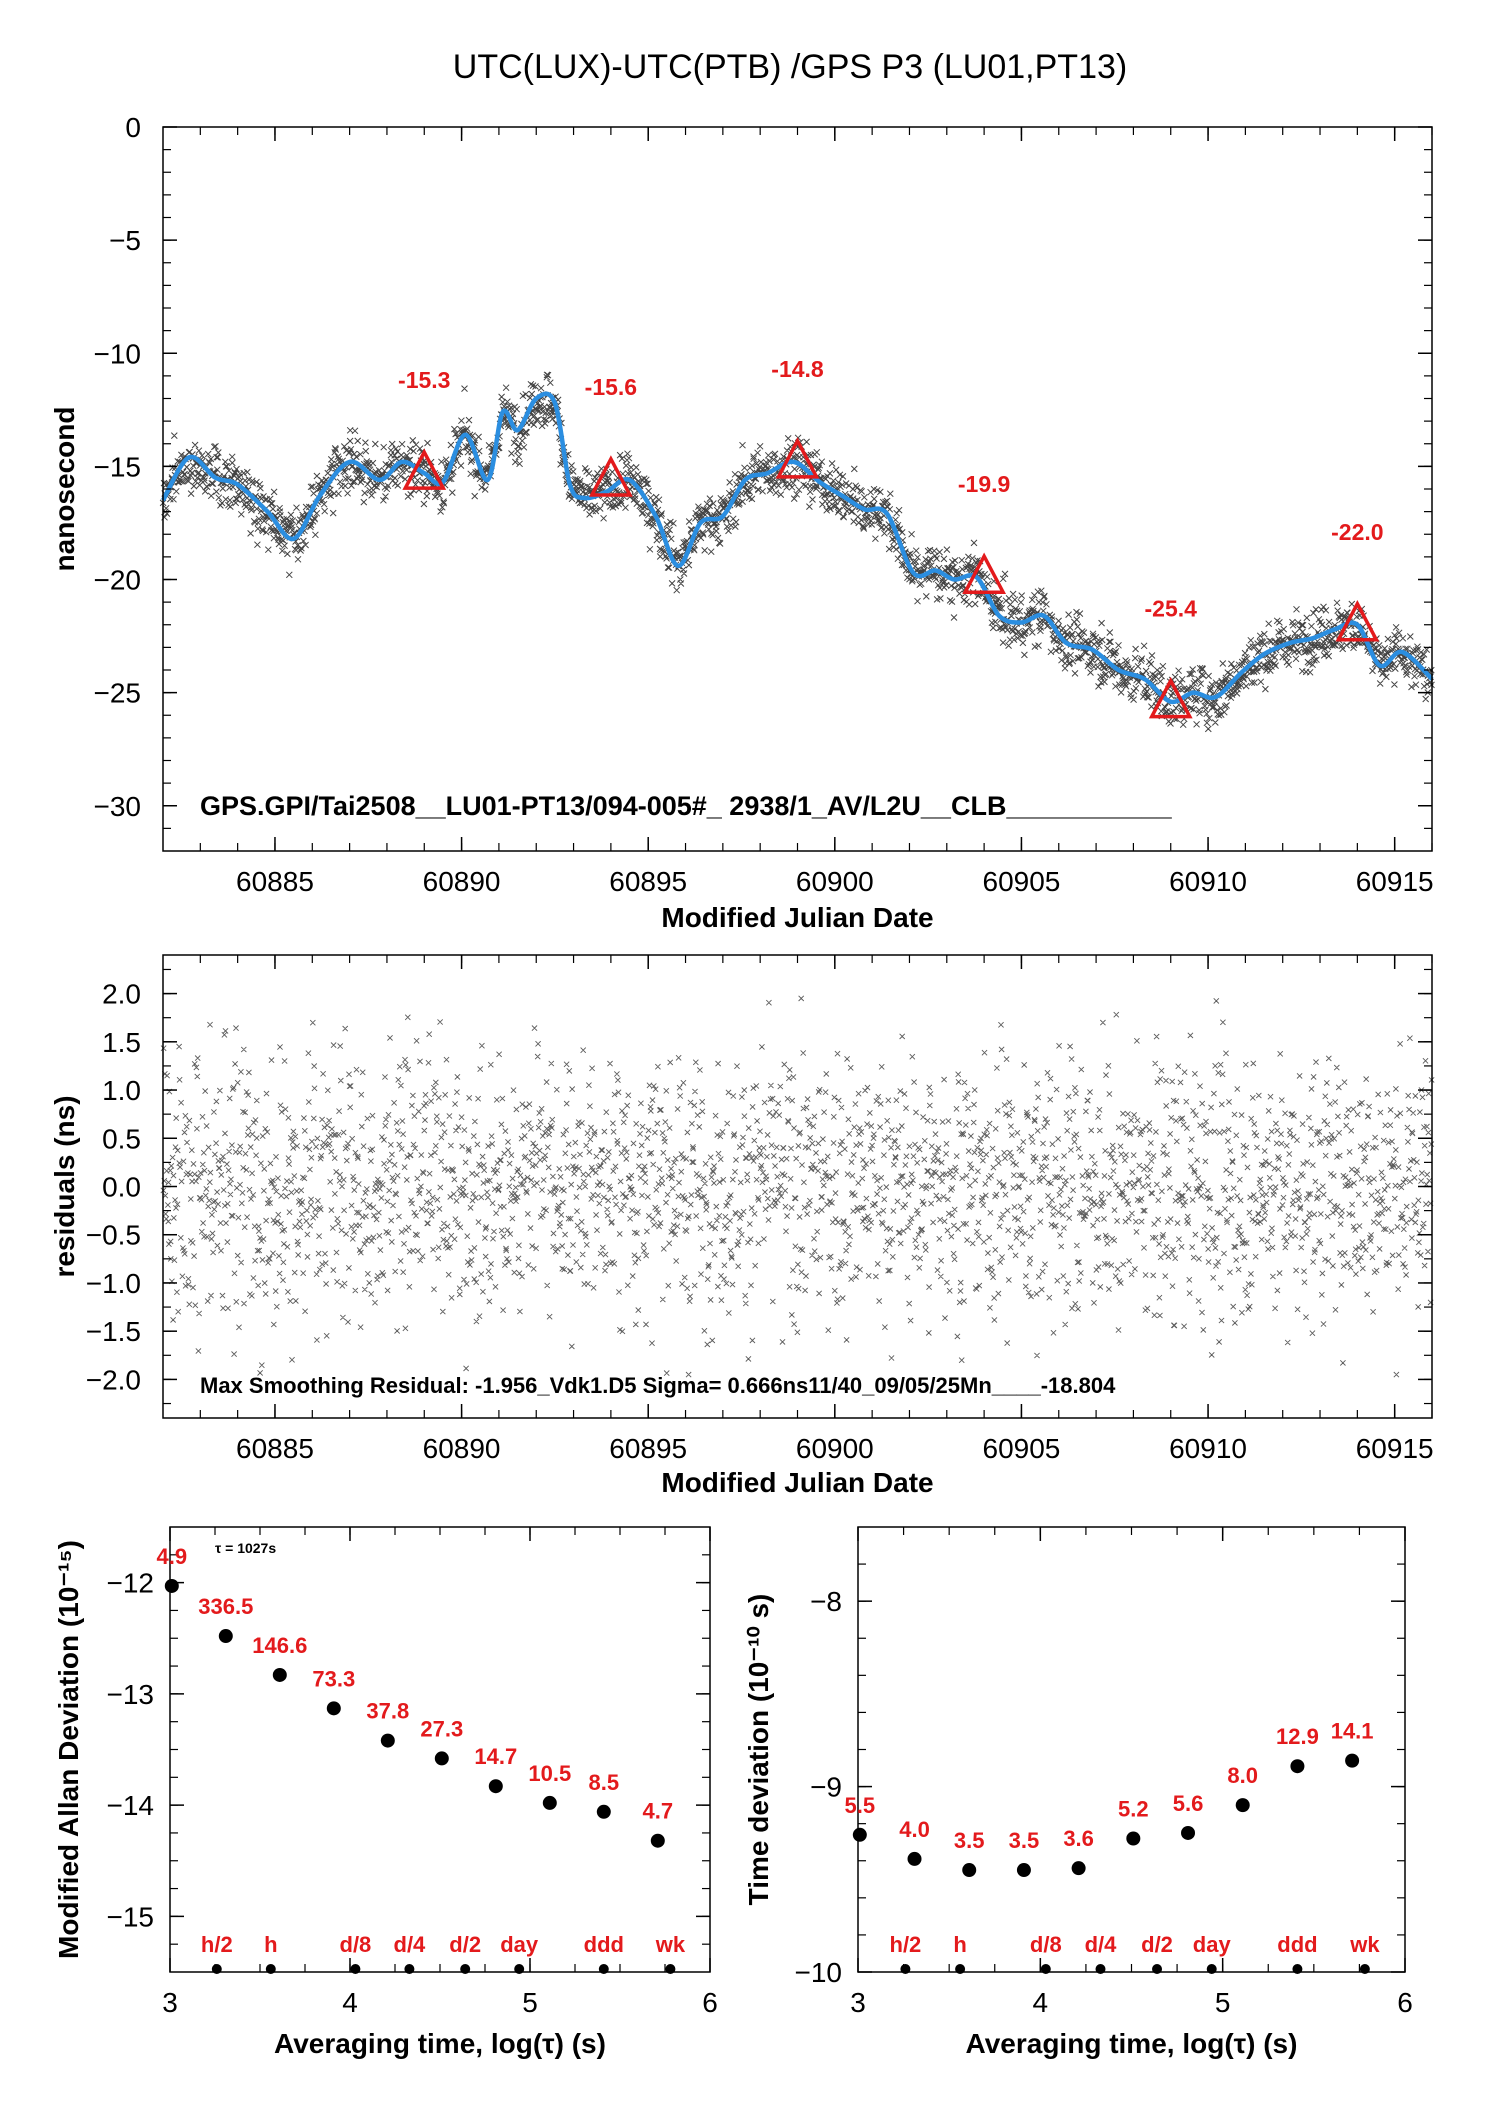 This screenshot has height=2105, width=1488. I want to click on point-label: 336.5, so click(225, 1606).